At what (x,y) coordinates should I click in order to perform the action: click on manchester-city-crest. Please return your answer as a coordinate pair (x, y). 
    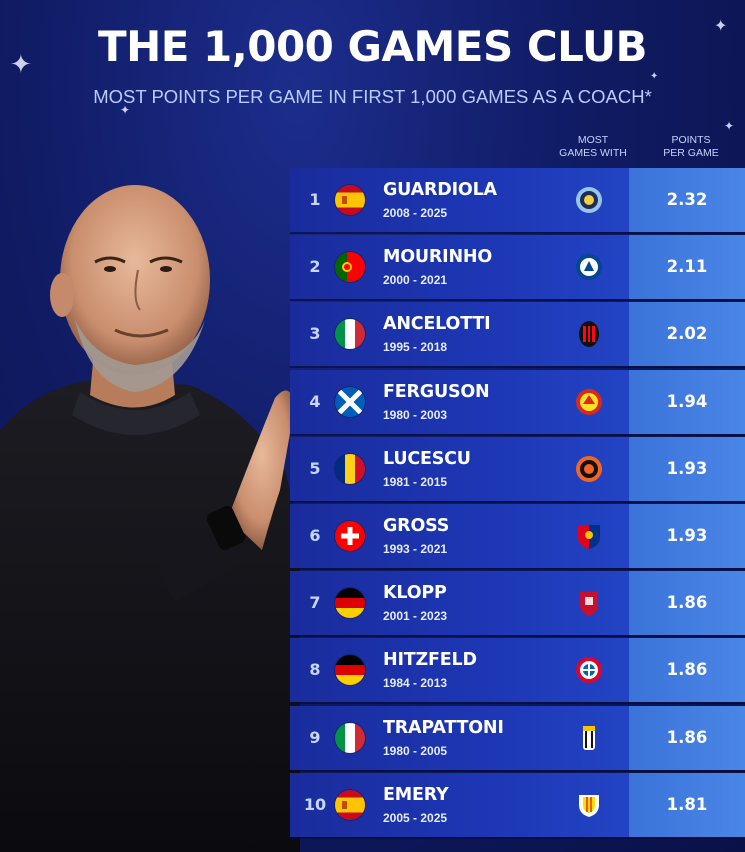
    Looking at the image, I should click on (589, 200).